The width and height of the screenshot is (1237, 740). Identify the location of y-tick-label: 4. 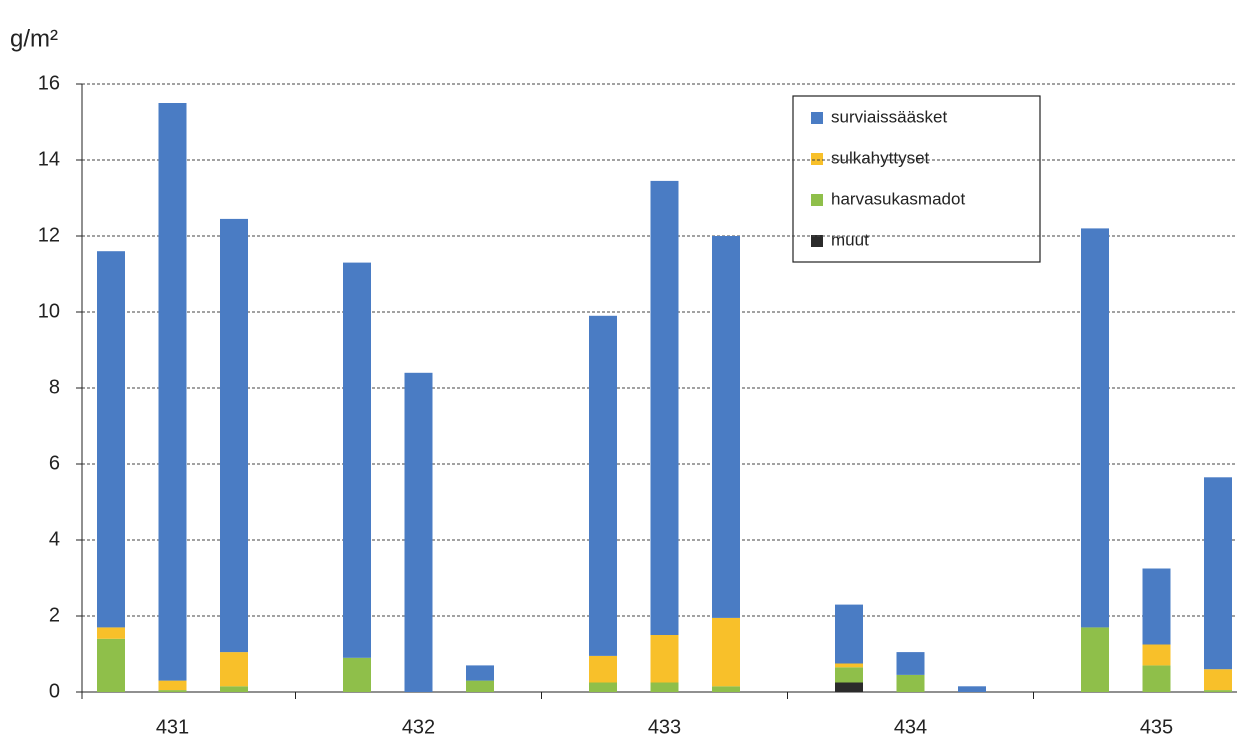
(54, 539).